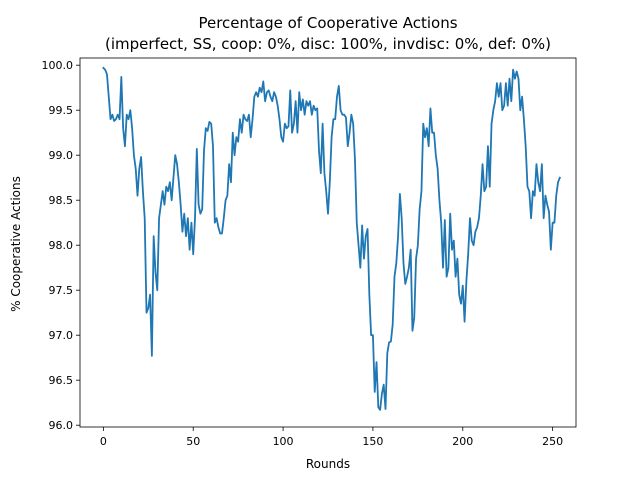 This screenshot has height=484, width=640. What do you see at coordinates (327, 23) in the screenshot?
I see `chart-title: Percentage of Cooperative Actions` at bounding box center [327, 23].